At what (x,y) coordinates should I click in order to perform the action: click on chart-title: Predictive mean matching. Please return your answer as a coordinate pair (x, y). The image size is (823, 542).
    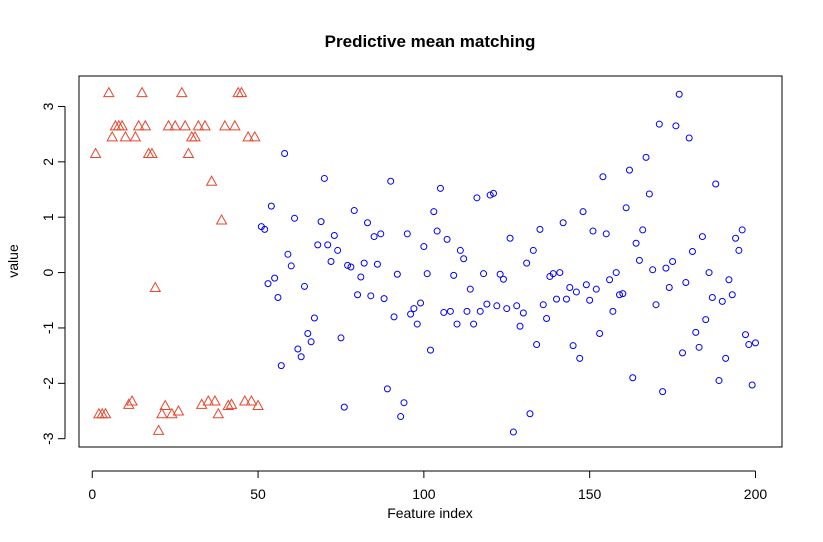
    Looking at the image, I should click on (430, 41).